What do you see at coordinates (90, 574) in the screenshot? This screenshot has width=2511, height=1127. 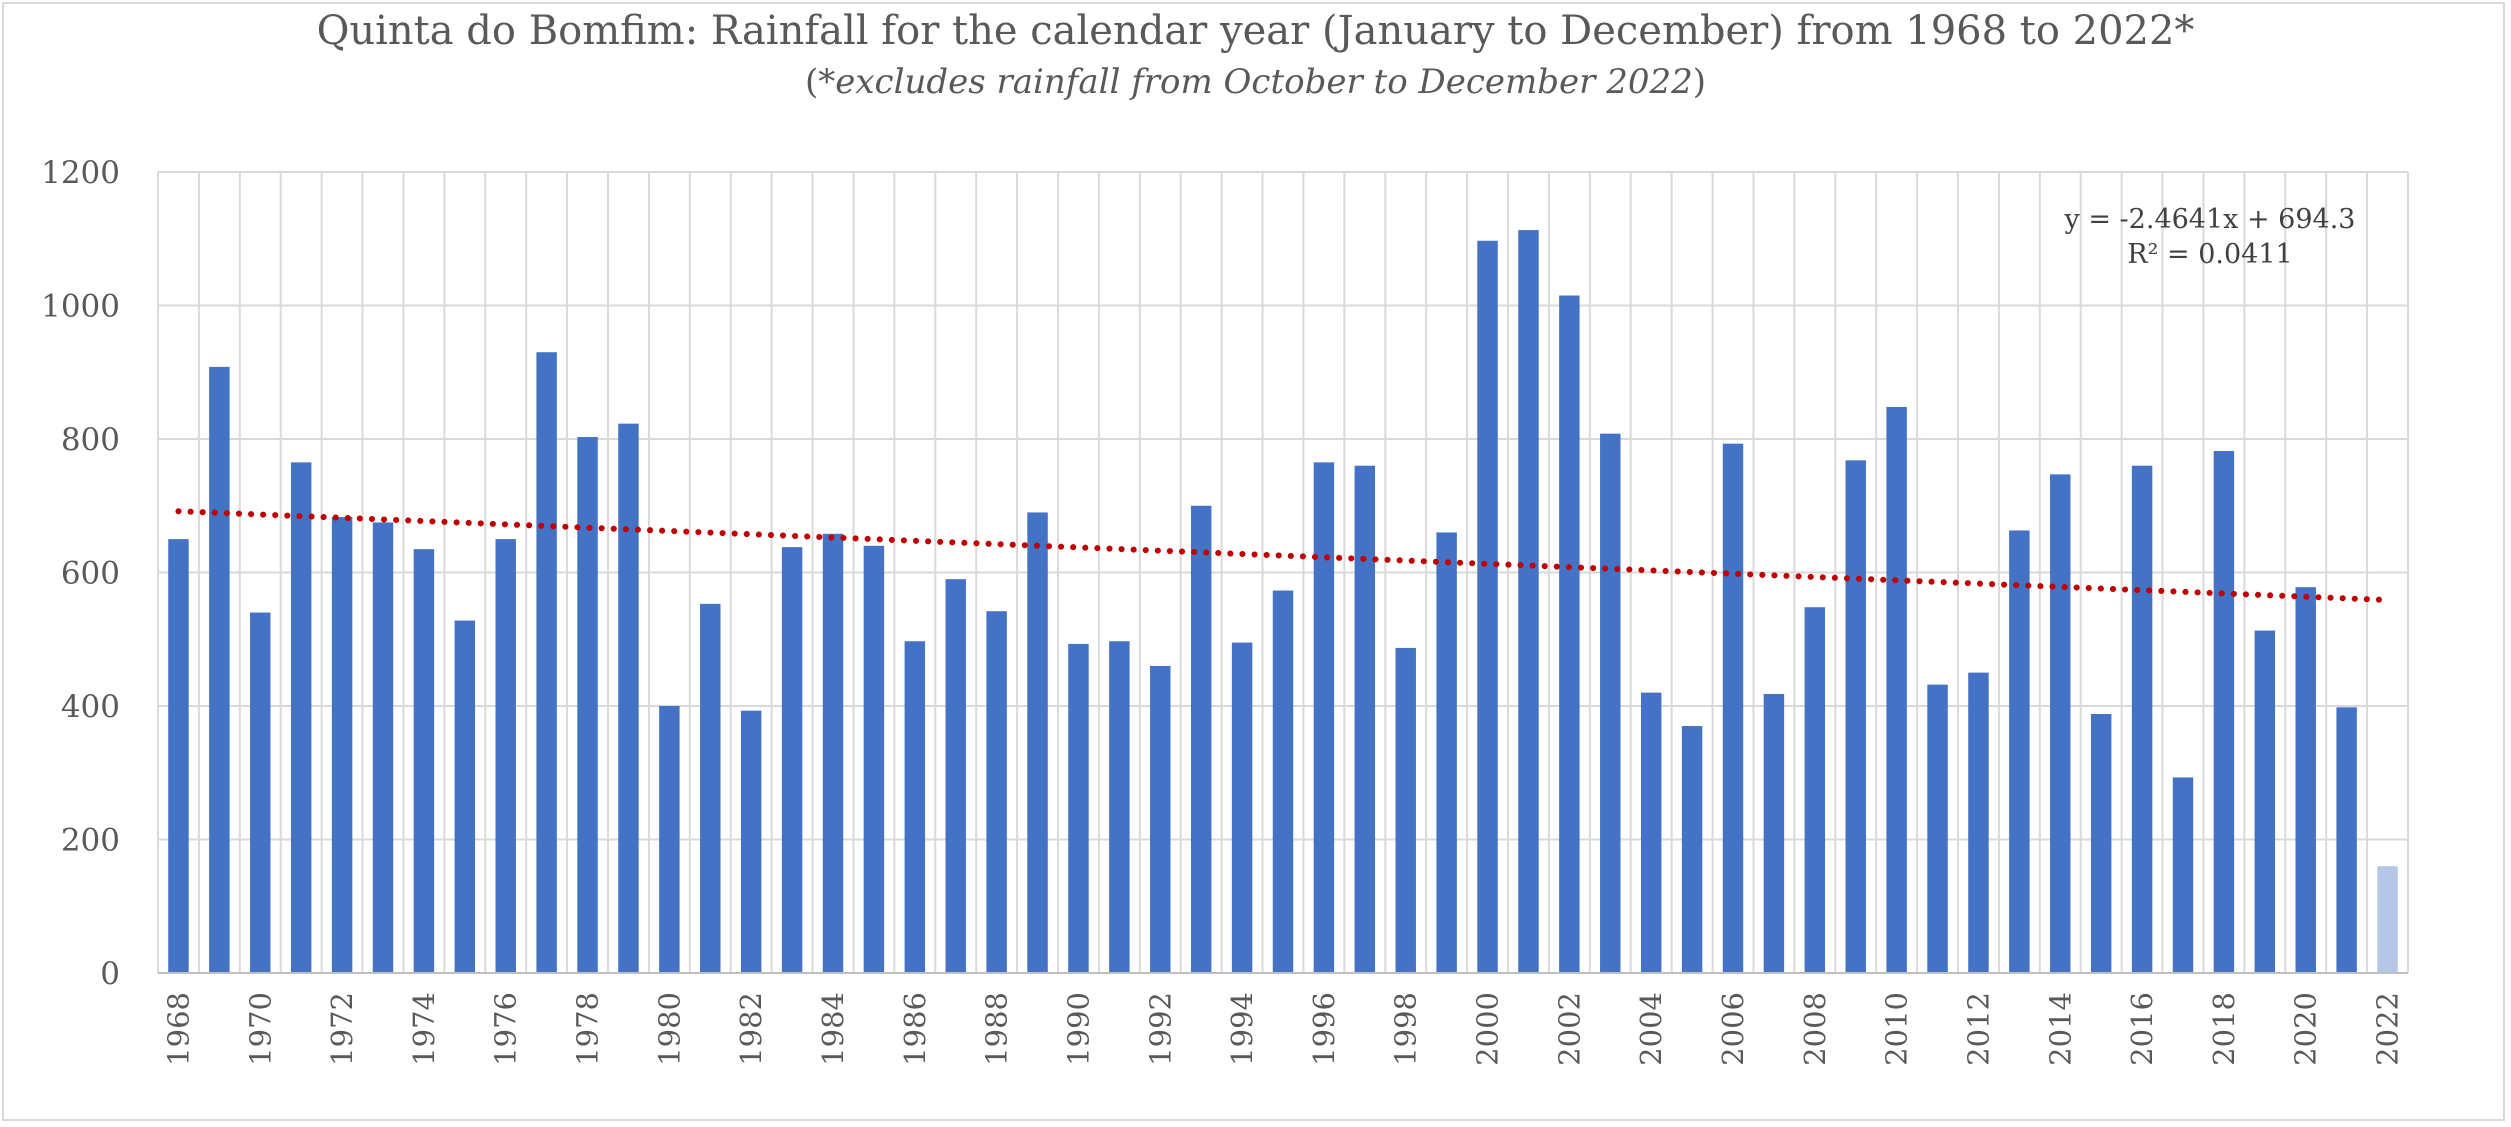 I see `y-tick-label: 600` at bounding box center [90, 574].